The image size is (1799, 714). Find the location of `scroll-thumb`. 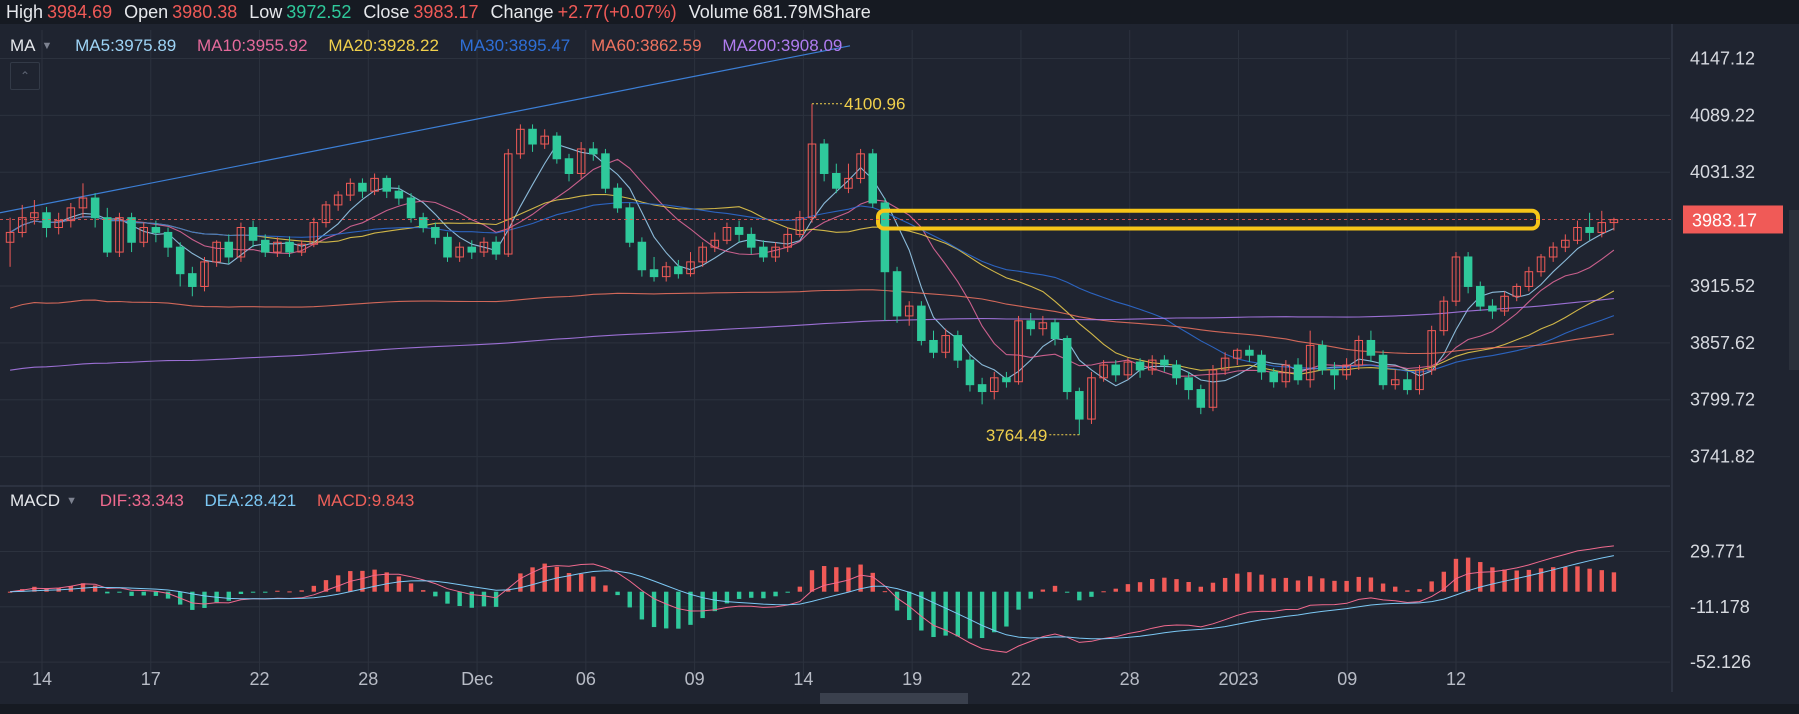

scroll-thumb is located at coordinates (894, 698).